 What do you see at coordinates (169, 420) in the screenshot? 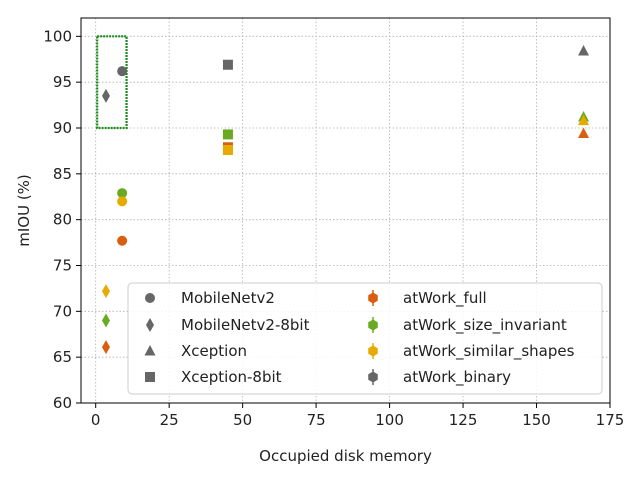
I see `x-tick-label: 25` at bounding box center [169, 420].